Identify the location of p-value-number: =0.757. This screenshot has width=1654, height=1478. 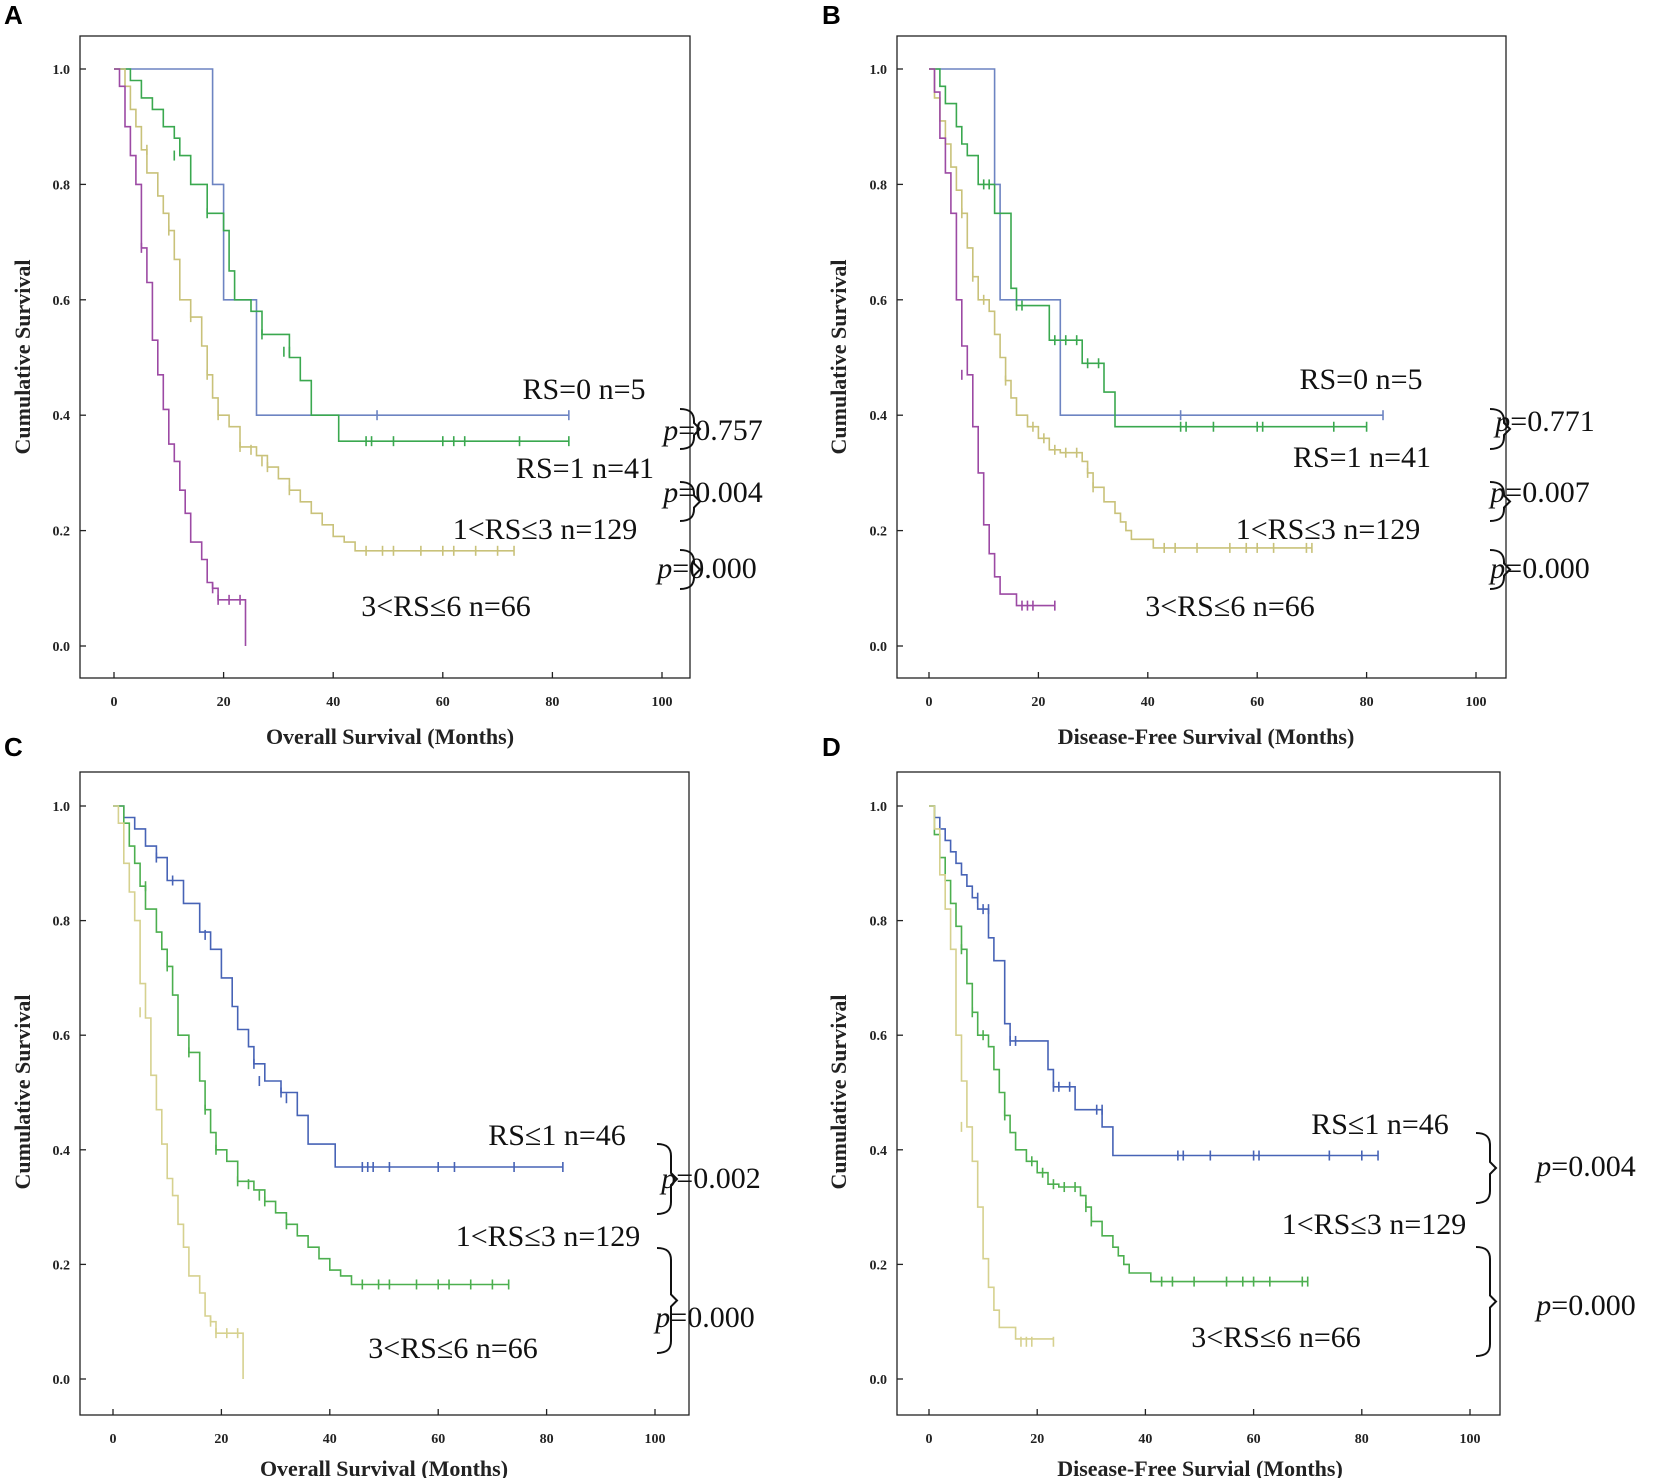
(720, 430).